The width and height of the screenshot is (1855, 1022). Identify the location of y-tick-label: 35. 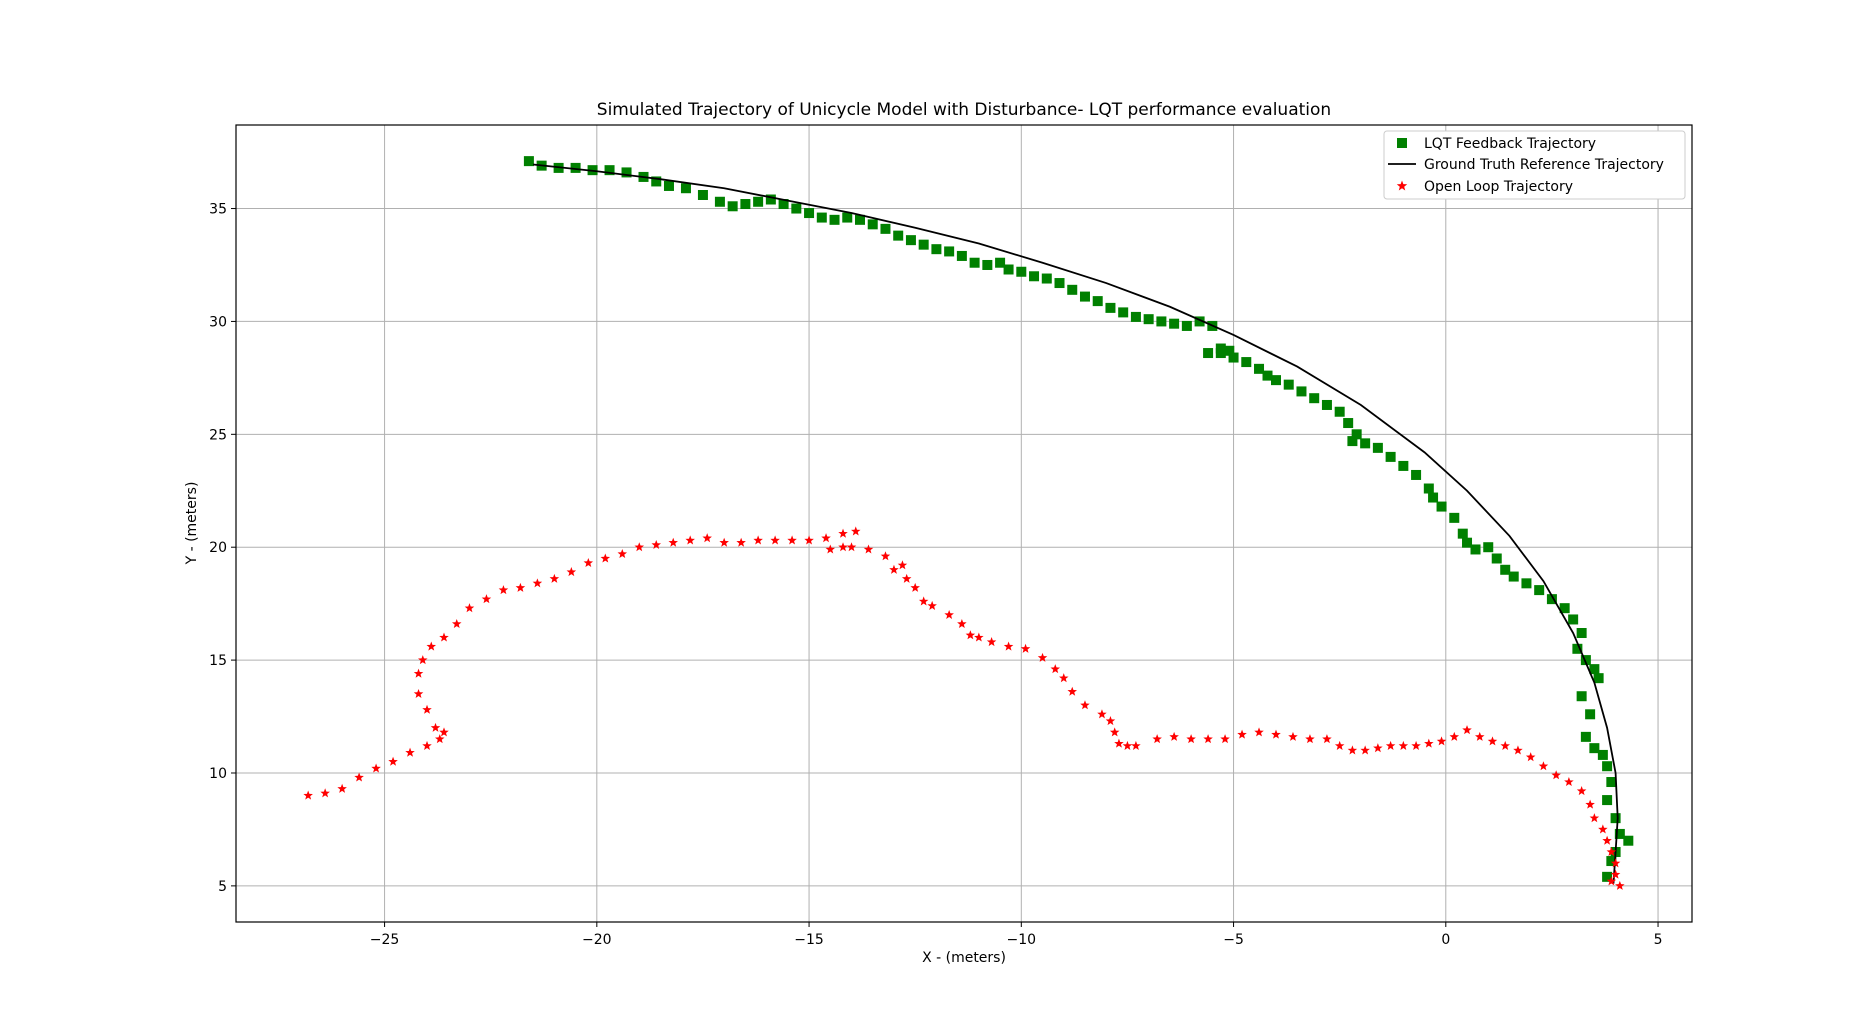
(218, 210).